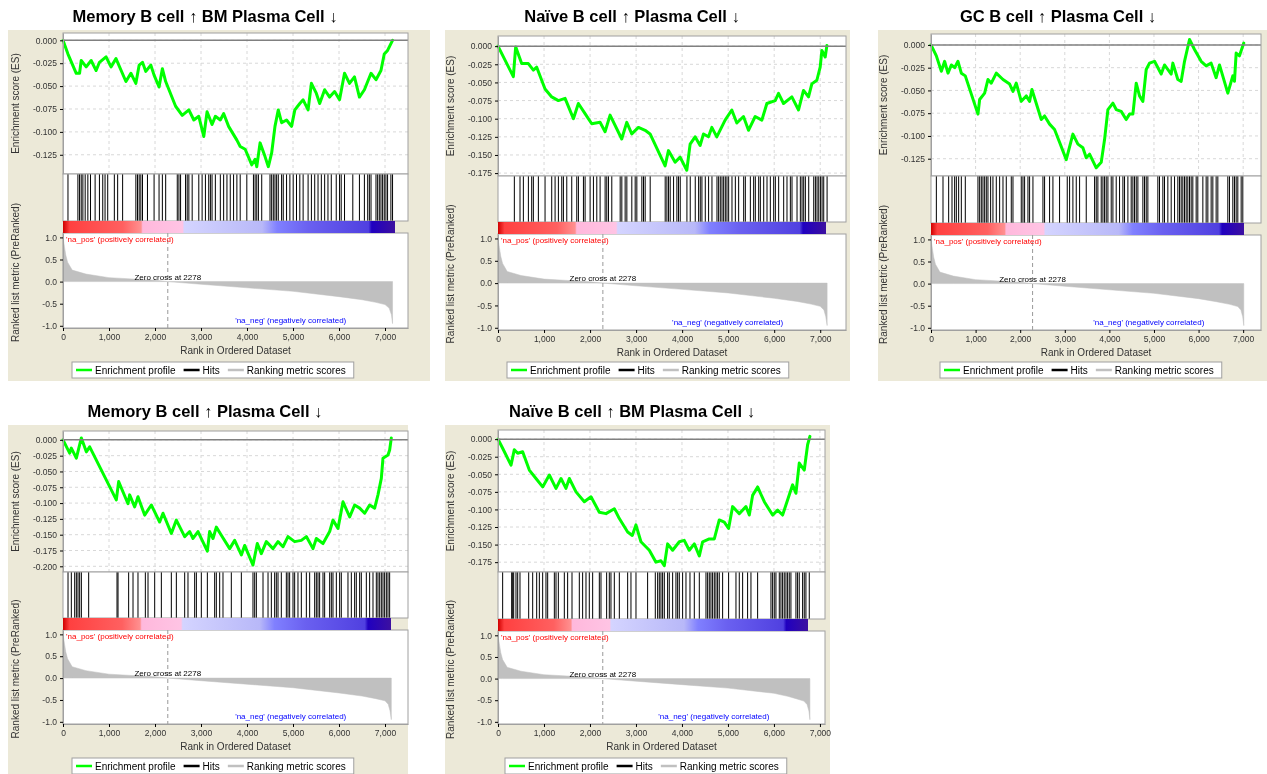 The image size is (1267, 774). What do you see at coordinates (45, 566) in the screenshot?
I see `y-tick-label: -0.200` at bounding box center [45, 566].